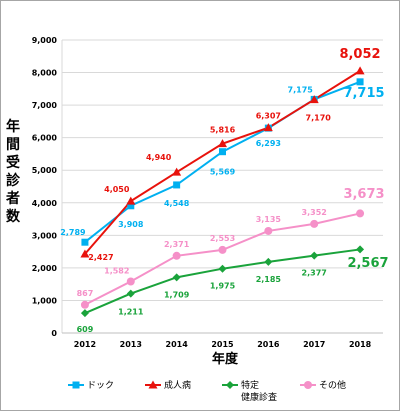  What do you see at coordinates (250, 385) in the screenshot?
I see `legend-label: 特定` at bounding box center [250, 385].